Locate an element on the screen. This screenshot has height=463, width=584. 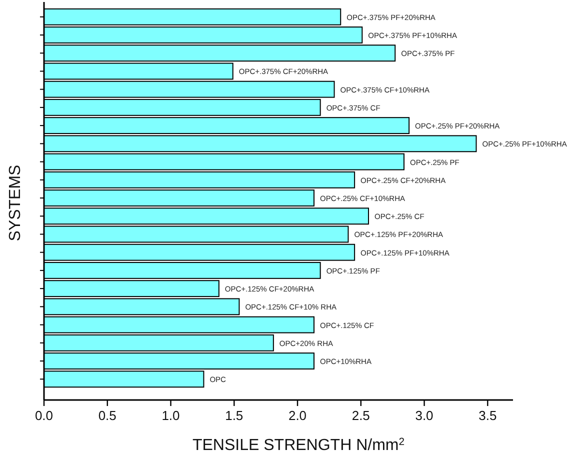
x-tick-label: 1.5 is located at coordinates (234, 415).